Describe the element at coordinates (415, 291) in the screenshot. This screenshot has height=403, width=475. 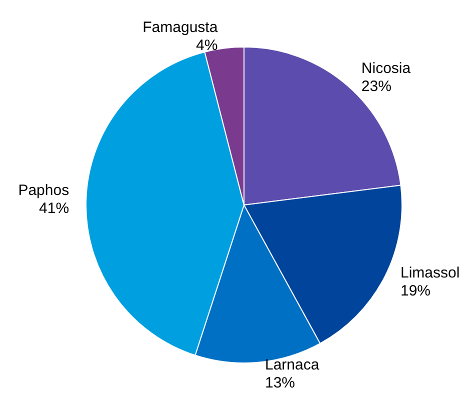
I see `data-label: 19%` at that location.